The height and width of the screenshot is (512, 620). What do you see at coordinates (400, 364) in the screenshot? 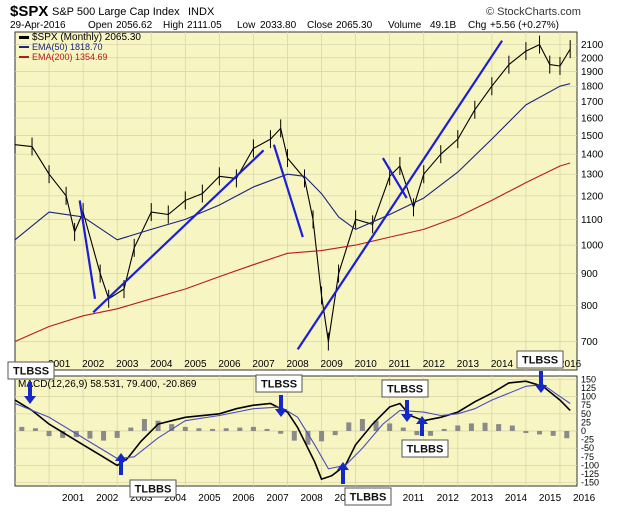
I see `price-x-tick: 2011` at bounding box center [400, 364].